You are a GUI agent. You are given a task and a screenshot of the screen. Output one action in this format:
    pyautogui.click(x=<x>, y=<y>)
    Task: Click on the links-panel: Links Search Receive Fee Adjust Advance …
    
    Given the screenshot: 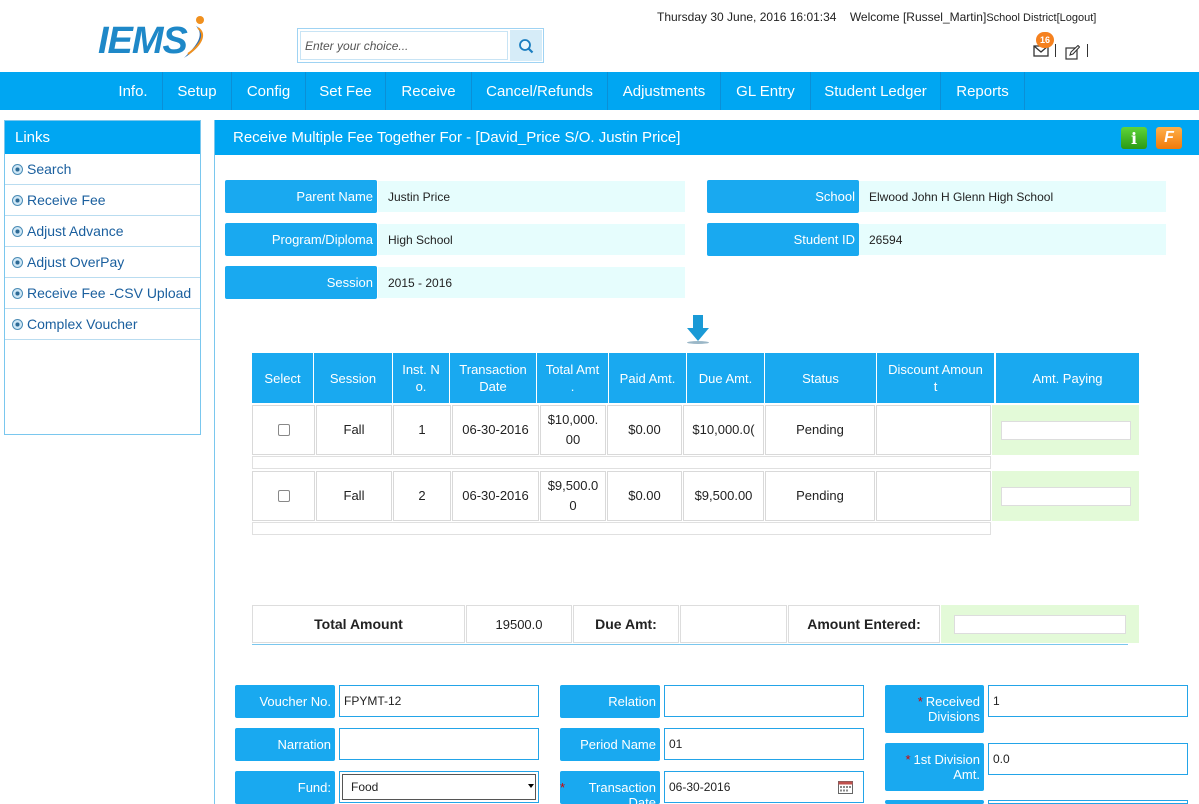 What is the action you would take?
    pyautogui.click(x=102, y=277)
    